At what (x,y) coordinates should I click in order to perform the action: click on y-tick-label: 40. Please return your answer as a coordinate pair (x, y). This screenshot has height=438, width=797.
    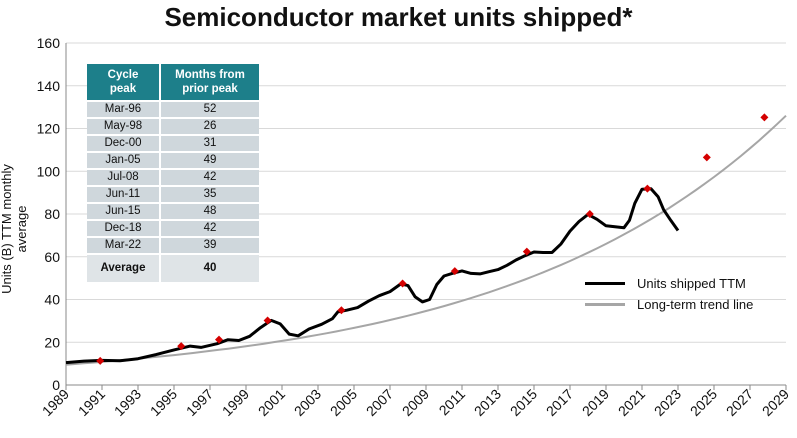
    Looking at the image, I should click on (52, 300).